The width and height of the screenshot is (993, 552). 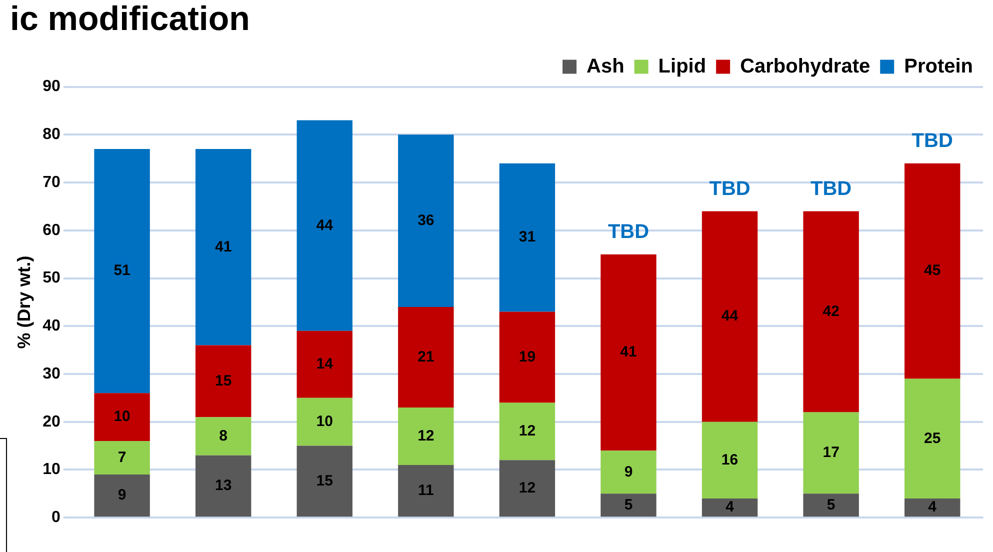 I want to click on y-tick-label: 80, so click(x=51, y=135).